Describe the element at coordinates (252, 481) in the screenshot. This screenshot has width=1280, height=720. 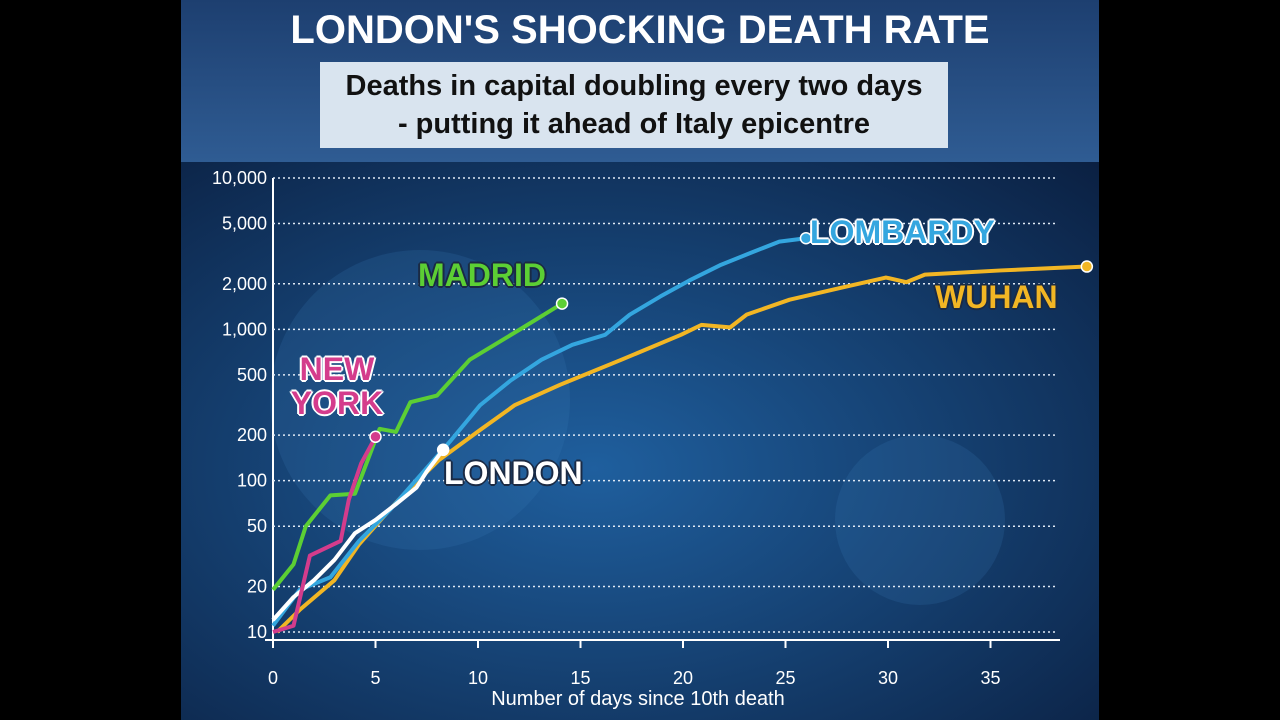
I see `y-tick-label: 100` at that location.